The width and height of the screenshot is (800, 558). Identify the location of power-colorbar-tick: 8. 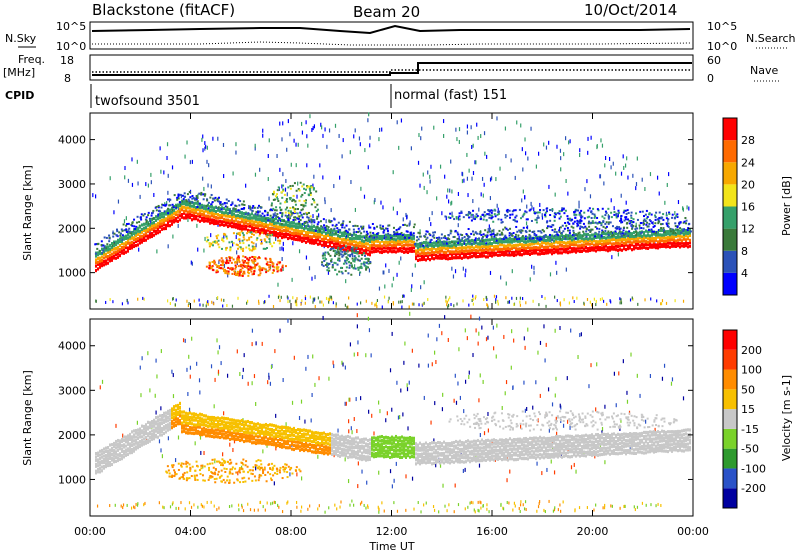
(744, 251).